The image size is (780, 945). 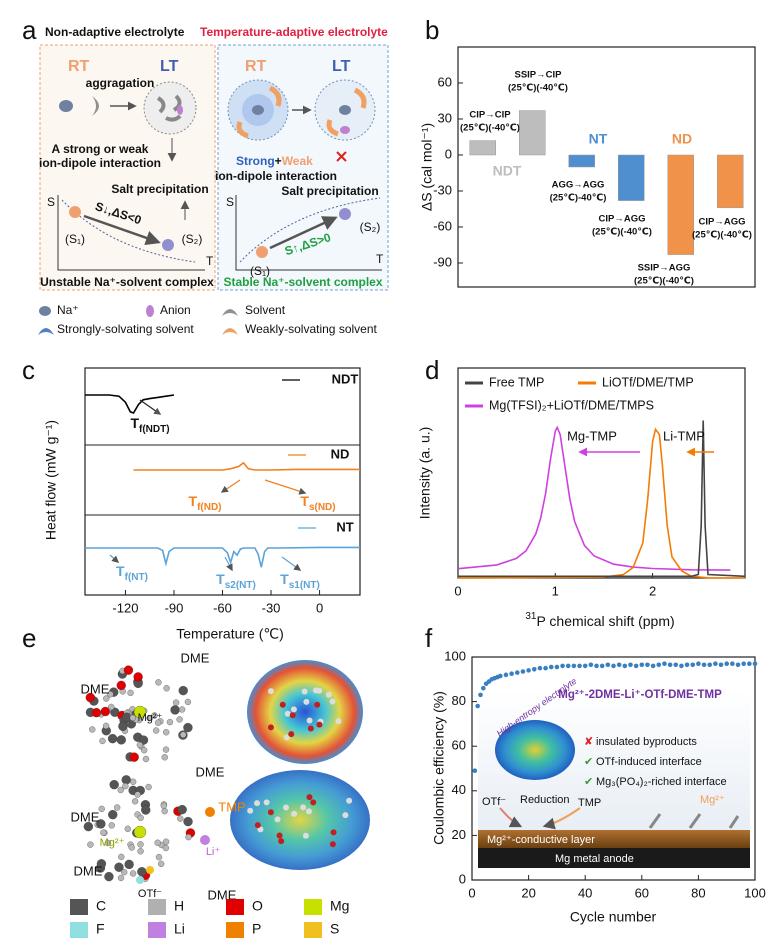 What do you see at coordinates (255, 161) in the screenshot?
I see `label: Strong` at bounding box center [255, 161].